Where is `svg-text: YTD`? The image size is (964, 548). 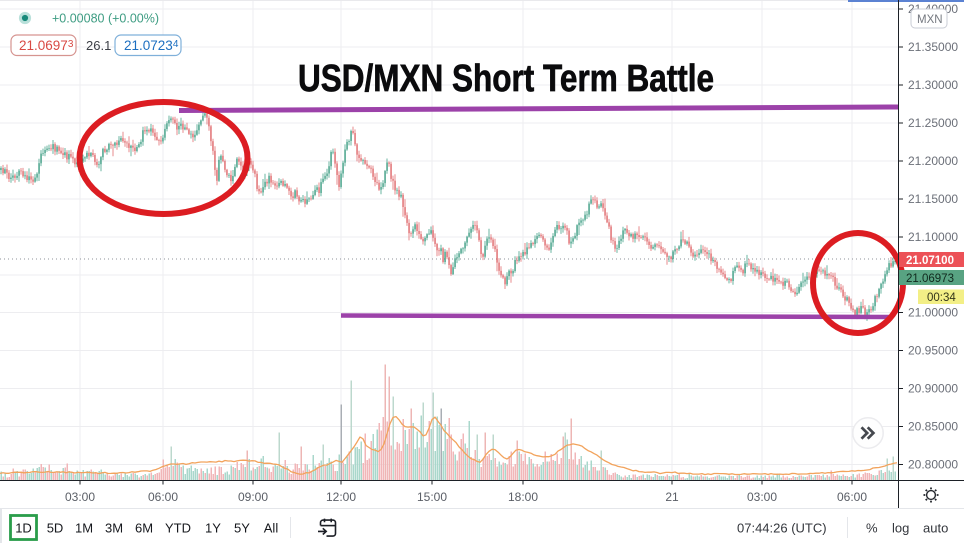
svg-text: YTD is located at coordinates (178, 528).